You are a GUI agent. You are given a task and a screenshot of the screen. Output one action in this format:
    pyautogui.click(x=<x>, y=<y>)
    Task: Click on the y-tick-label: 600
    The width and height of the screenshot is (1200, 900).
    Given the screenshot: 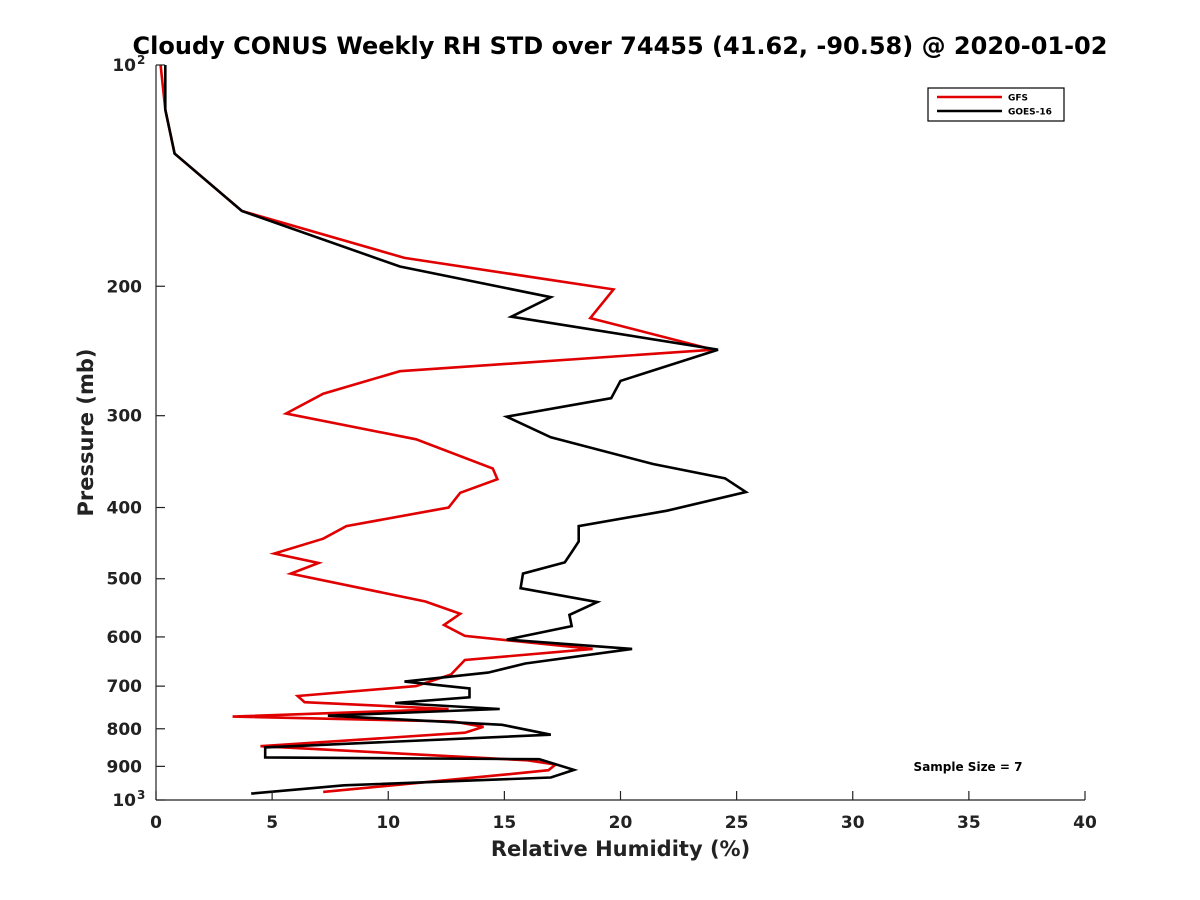 What is the action you would take?
    pyautogui.click(x=125, y=638)
    